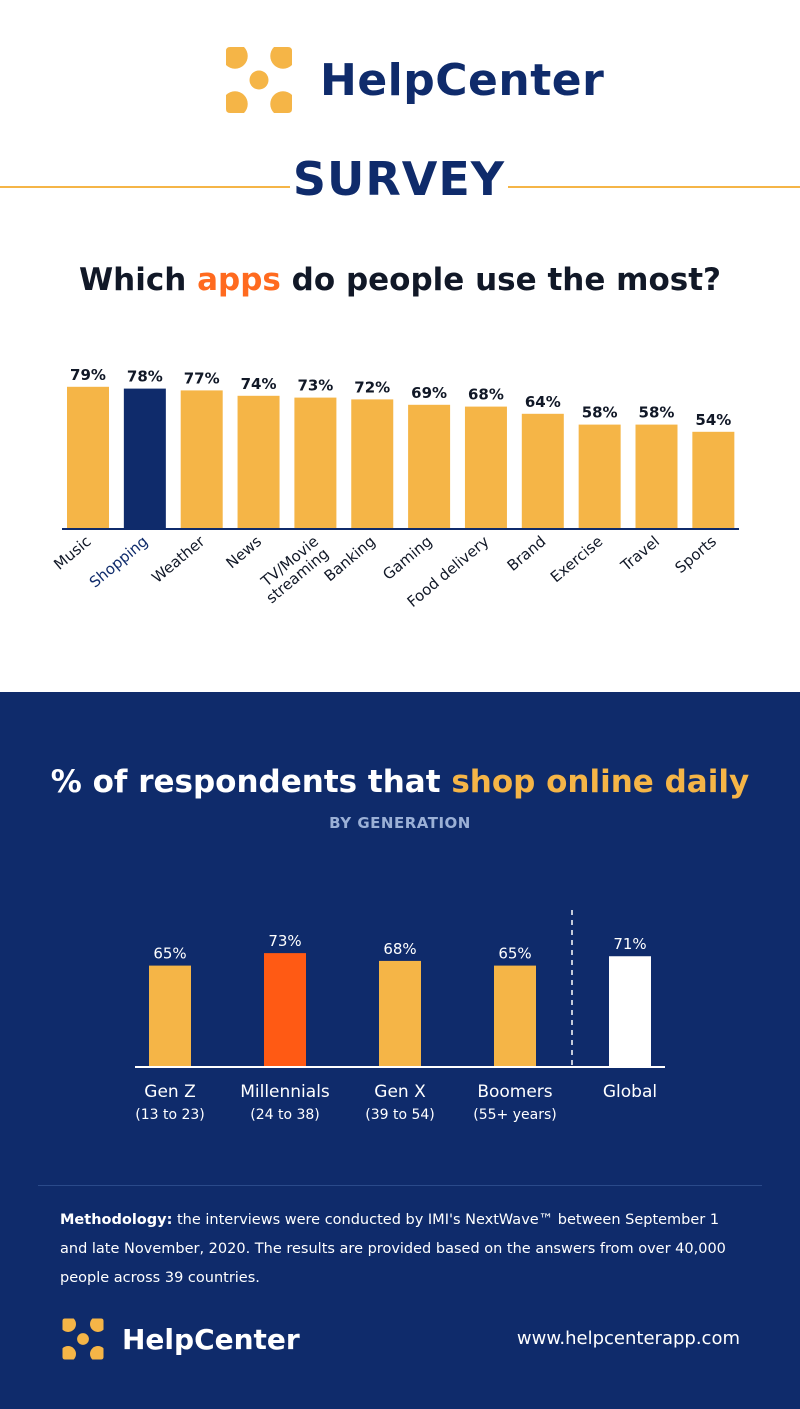 The width and height of the screenshot is (800, 1409). I want to click on gen-category-label-2: Gen X, so click(400, 1092).